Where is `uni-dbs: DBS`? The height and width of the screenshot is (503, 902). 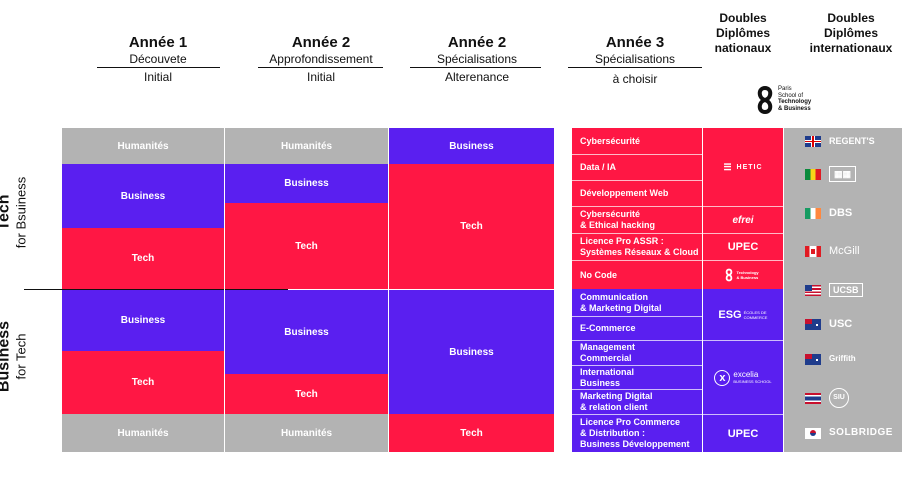
uni-dbs: DBS is located at coordinates (841, 213).